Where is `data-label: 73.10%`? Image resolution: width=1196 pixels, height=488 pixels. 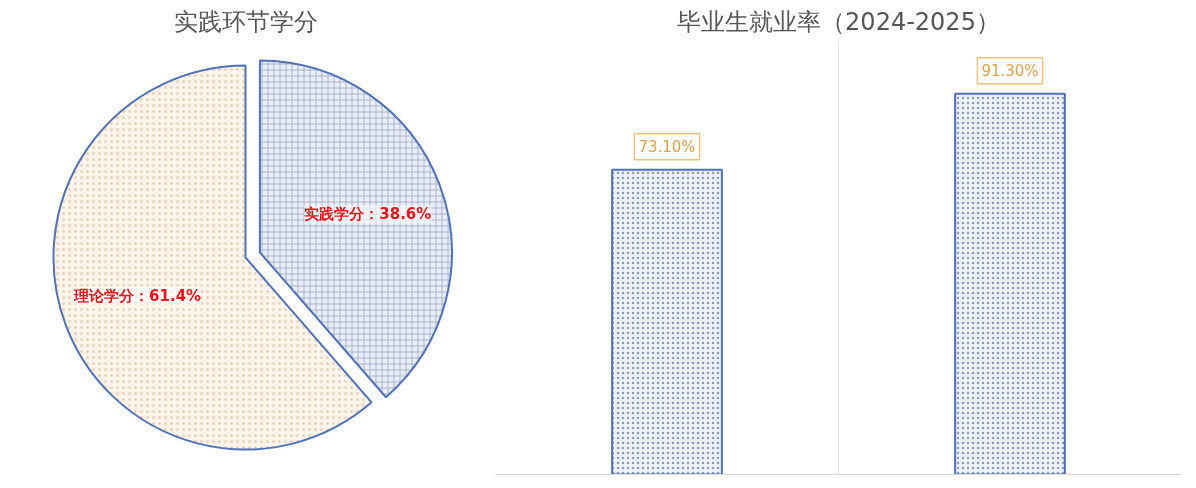 data-label: 73.10% is located at coordinates (667, 146).